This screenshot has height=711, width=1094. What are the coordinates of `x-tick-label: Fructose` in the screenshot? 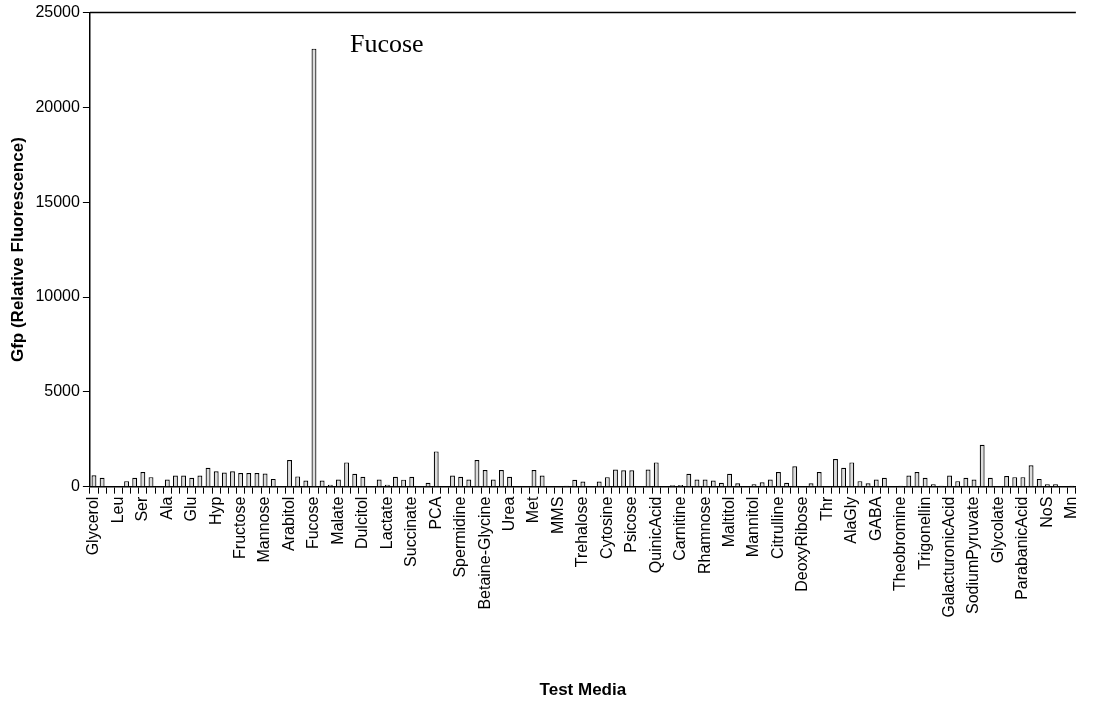 It's located at (240, 527).